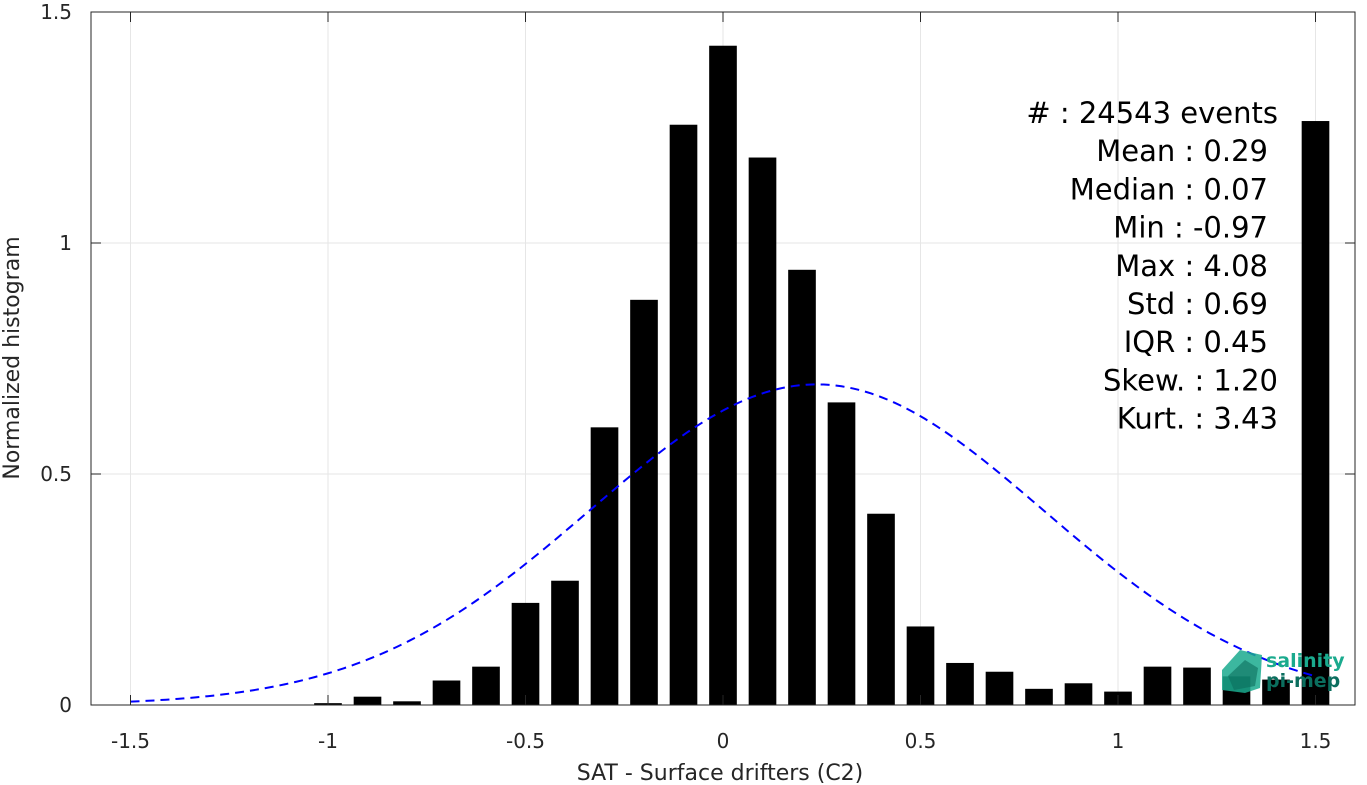 The height and width of the screenshot is (785, 1367). I want to click on x-tick-label: 1.5, so click(1316, 741).